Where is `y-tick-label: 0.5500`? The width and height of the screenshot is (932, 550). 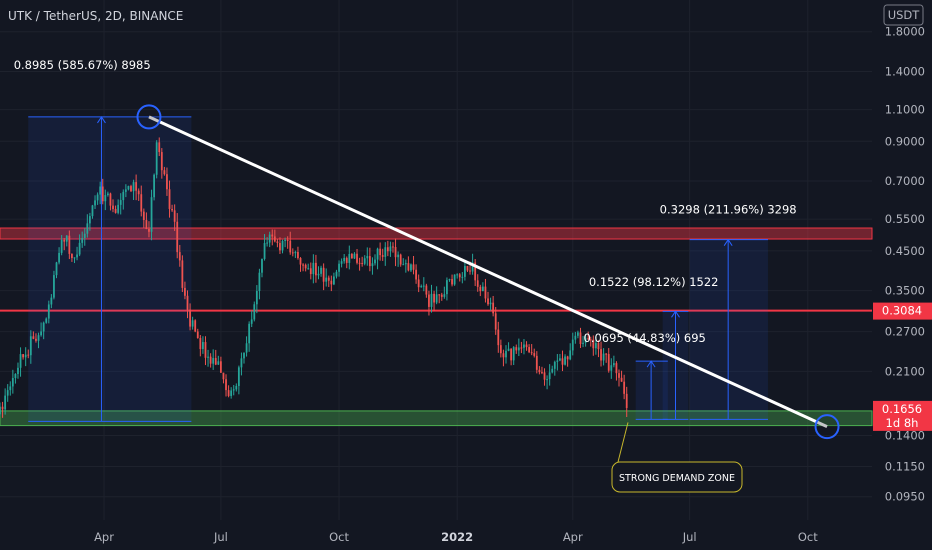 y-tick-label: 0.5500 is located at coordinates (905, 219).